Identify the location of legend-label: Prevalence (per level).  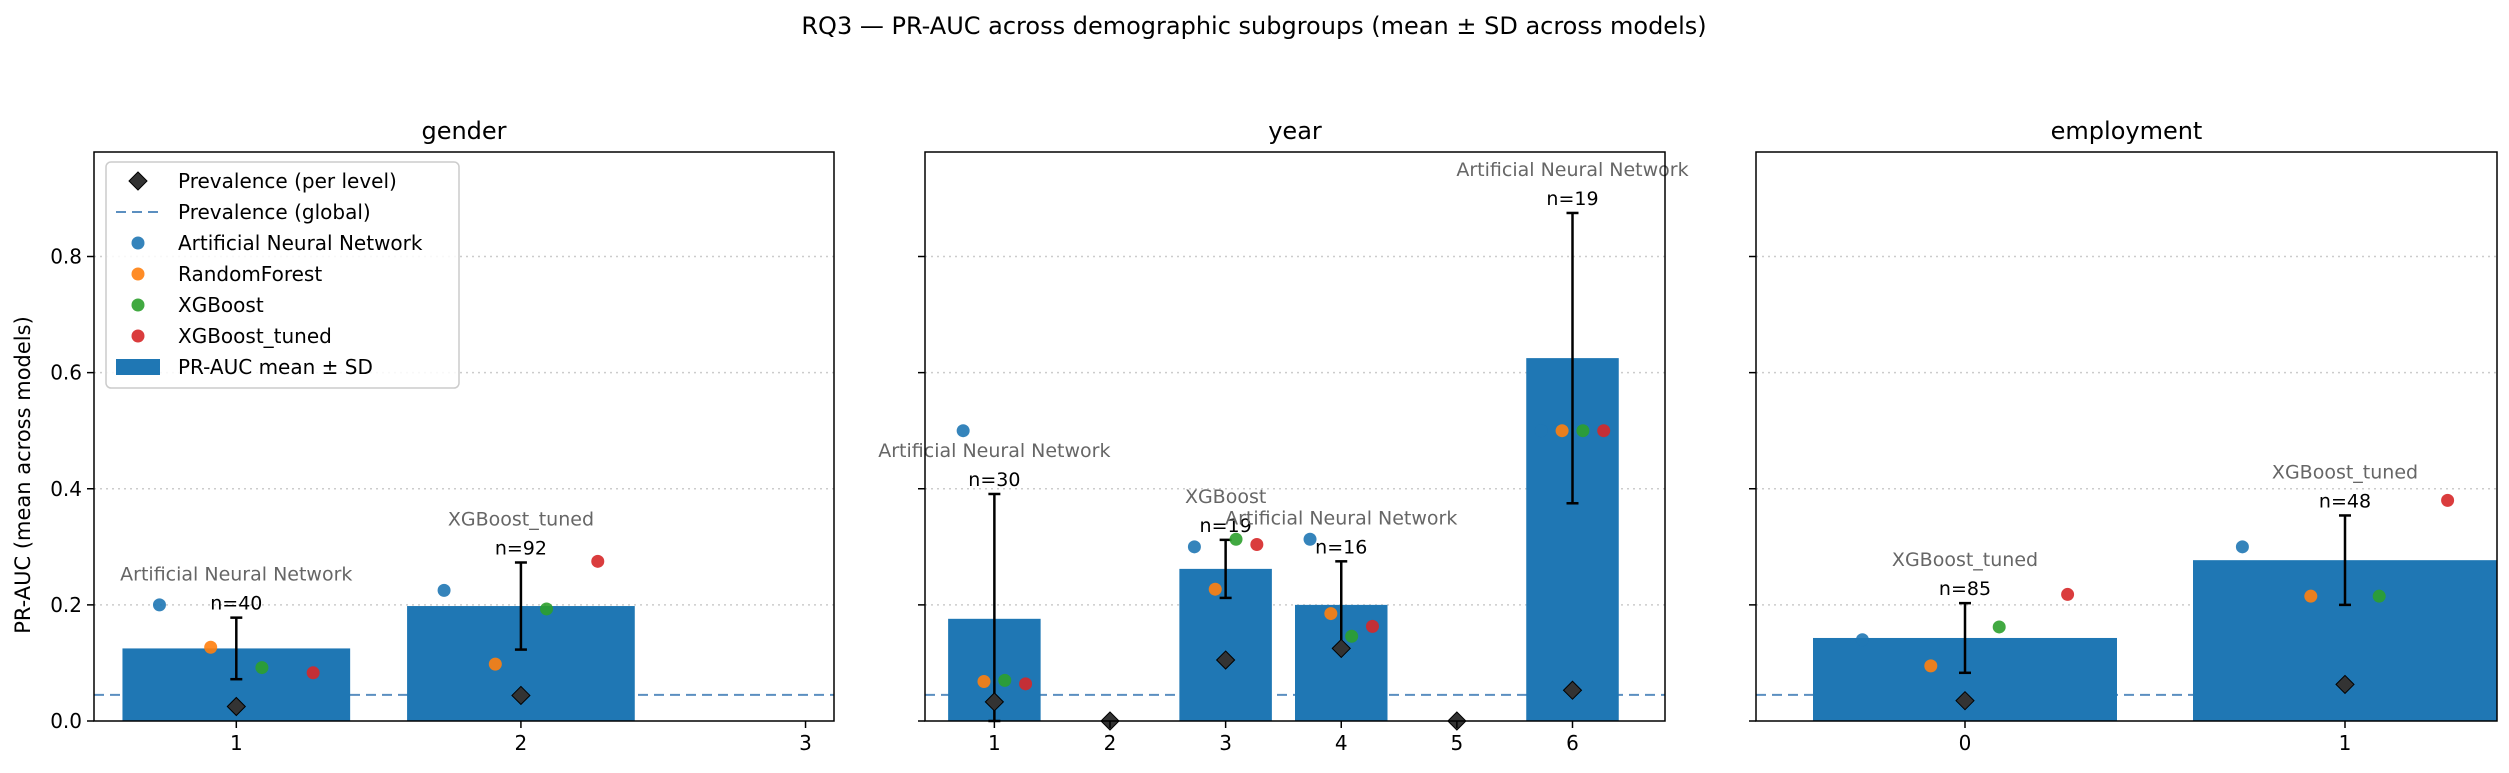
(287, 181).